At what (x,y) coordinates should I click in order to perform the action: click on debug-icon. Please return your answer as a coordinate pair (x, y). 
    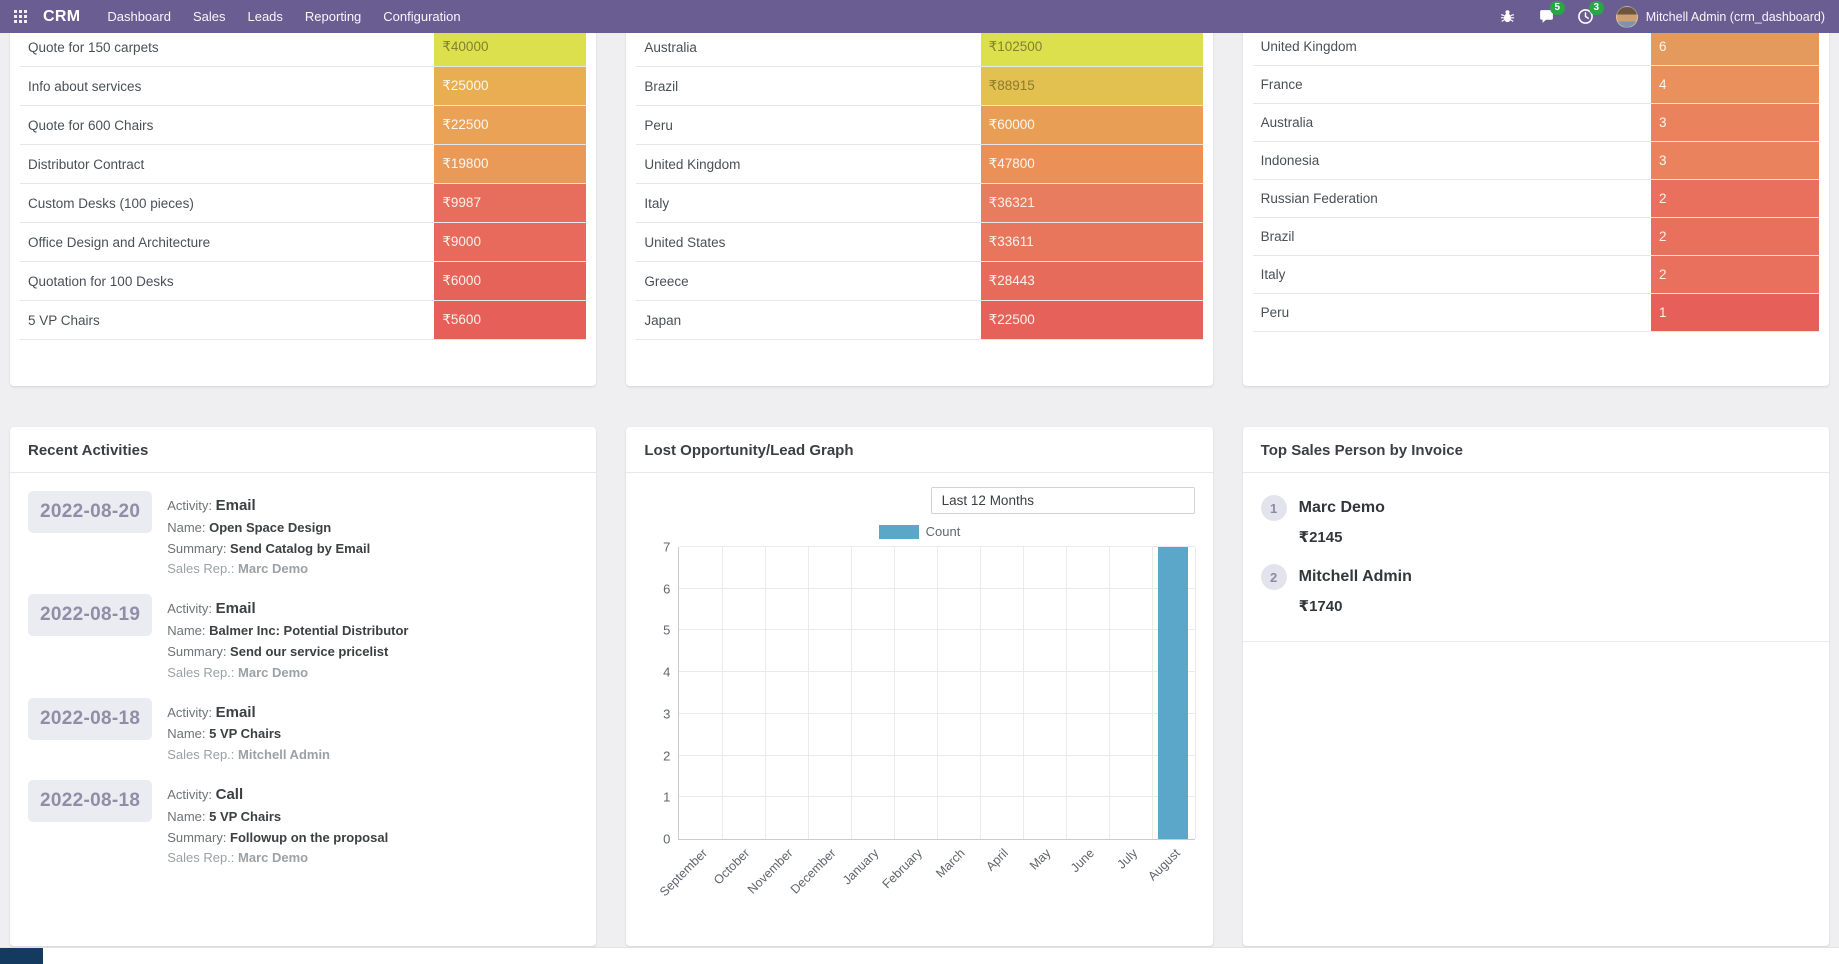
    Looking at the image, I should click on (1508, 17).